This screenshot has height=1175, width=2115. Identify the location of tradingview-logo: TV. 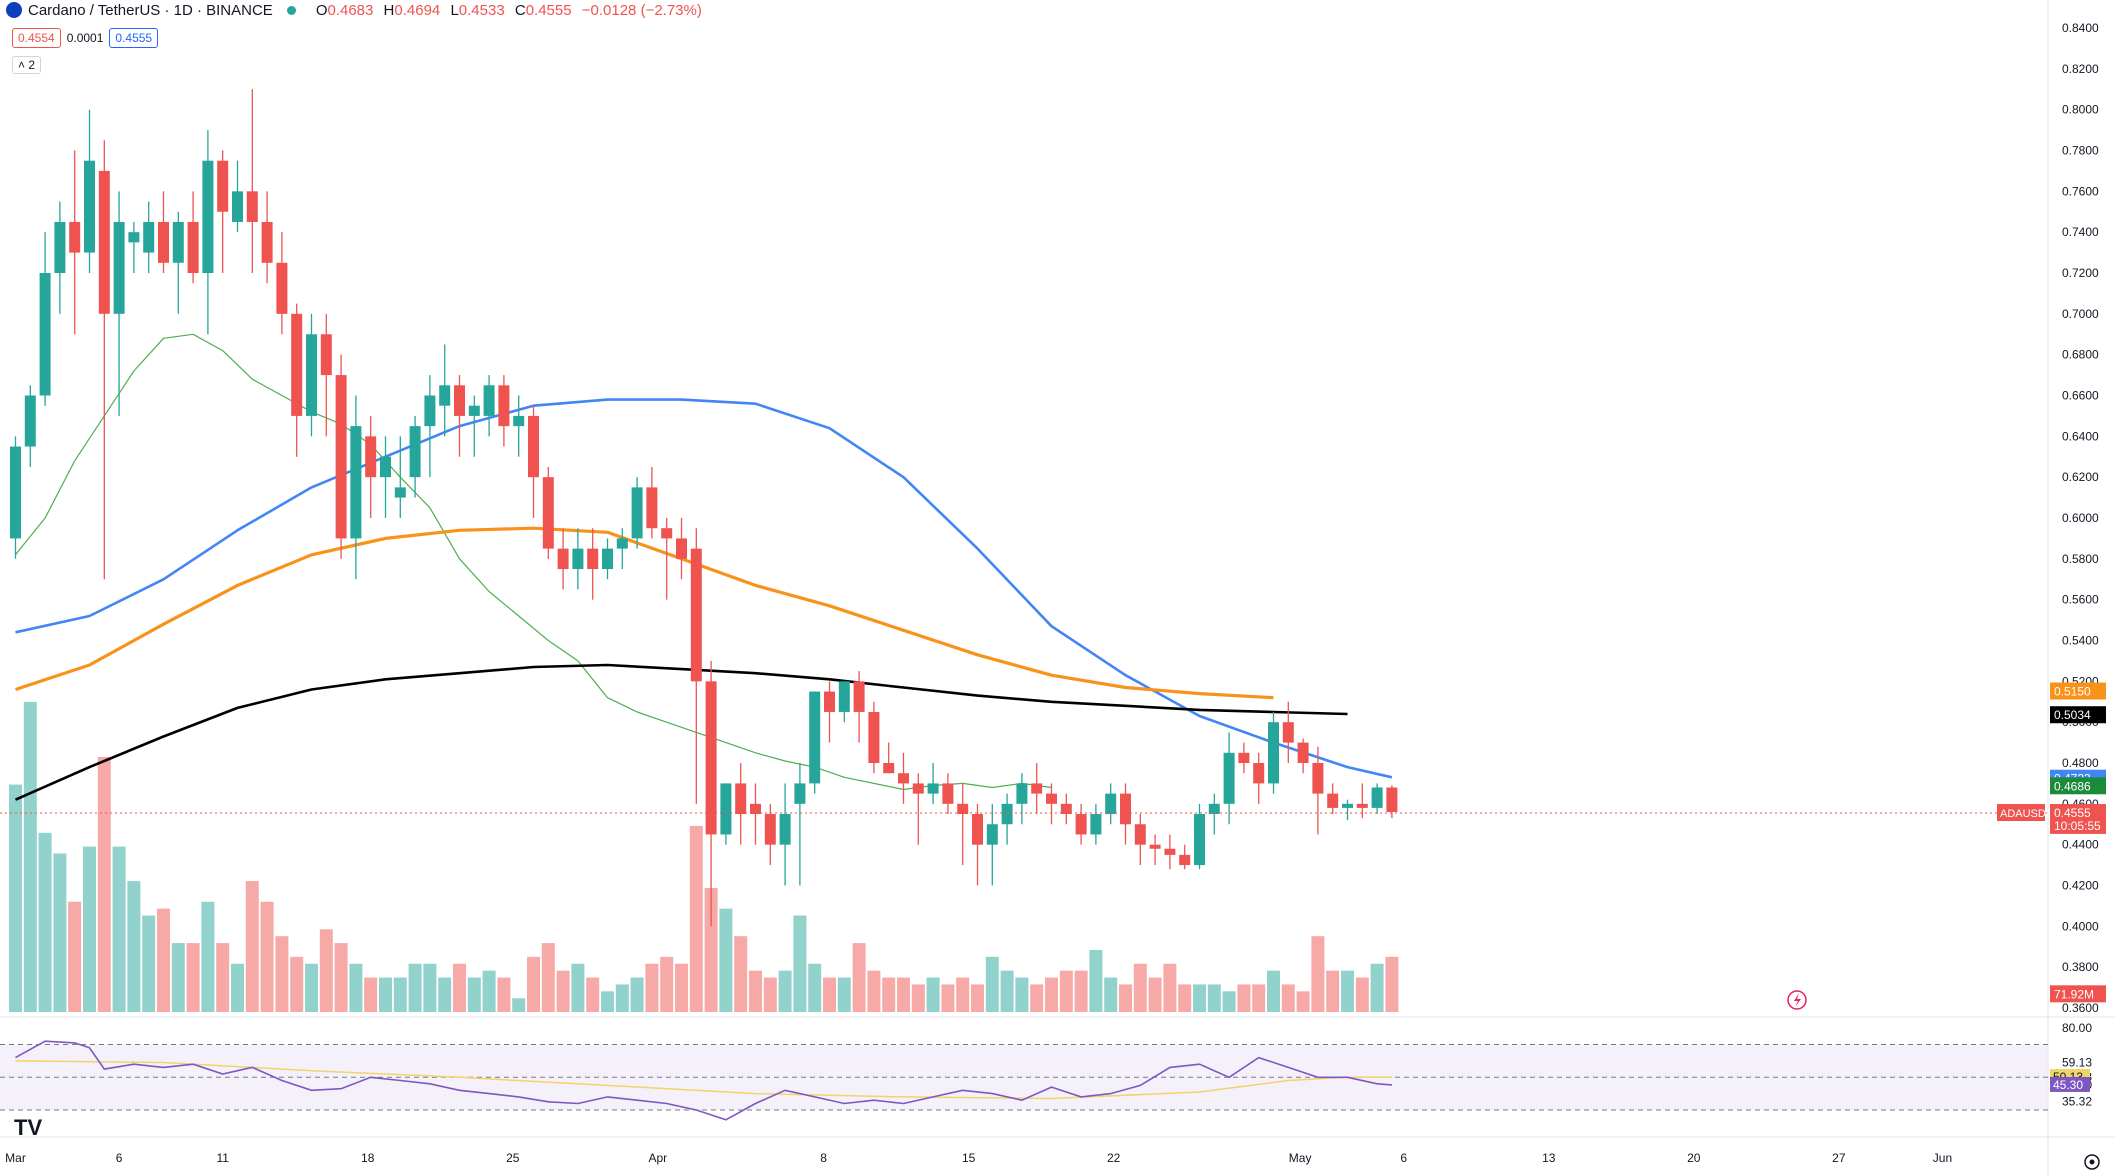
(28, 1127).